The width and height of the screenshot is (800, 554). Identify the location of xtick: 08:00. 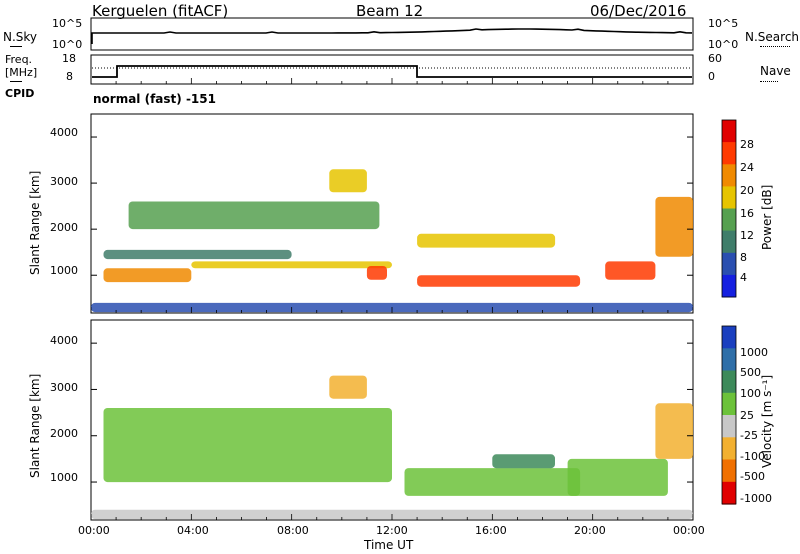
(293, 530).